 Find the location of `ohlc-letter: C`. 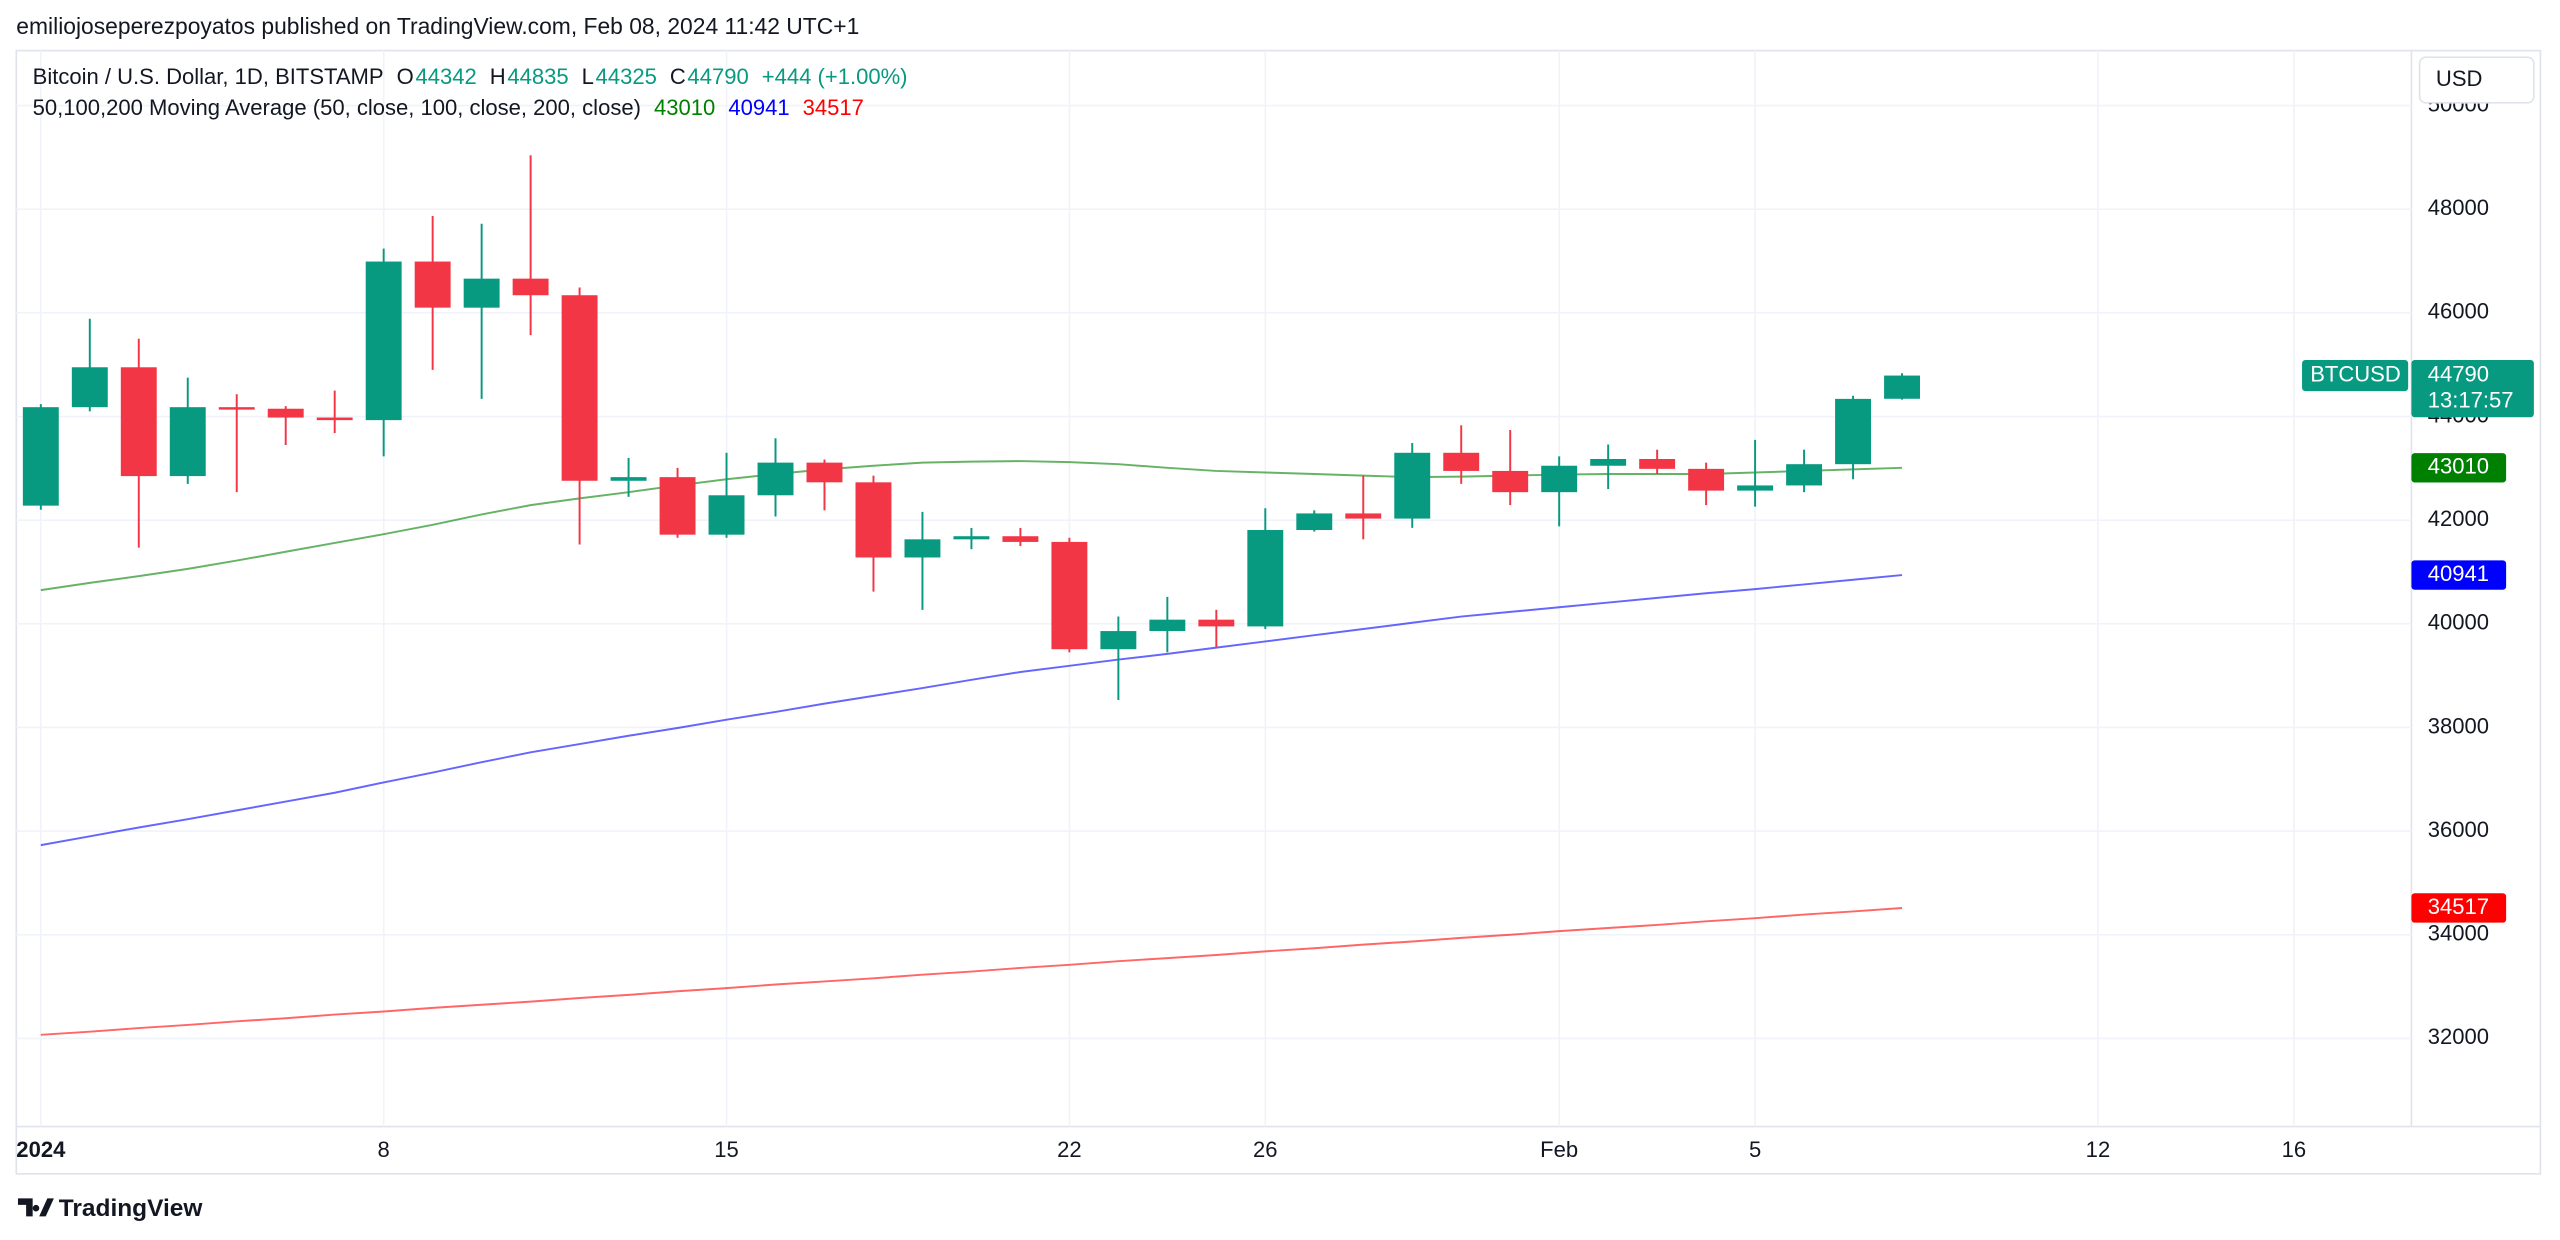

ohlc-letter: C is located at coordinates (678, 76).